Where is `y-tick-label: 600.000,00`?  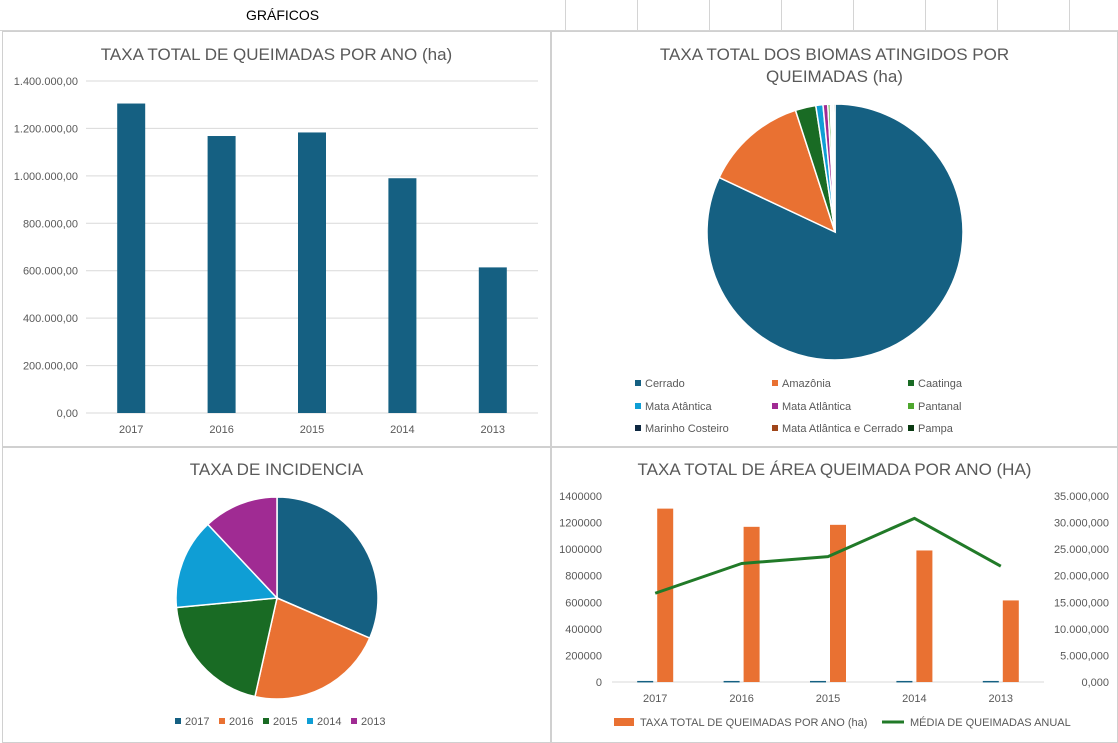 y-tick-label: 600.000,00 is located at coordinates (50, 272).